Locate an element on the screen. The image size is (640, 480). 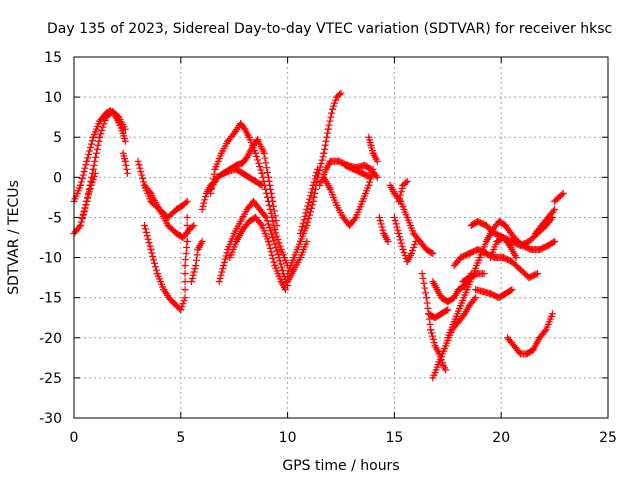
y-axis-label: SDTVAR / TECUs is located at coordinates (14, 237).